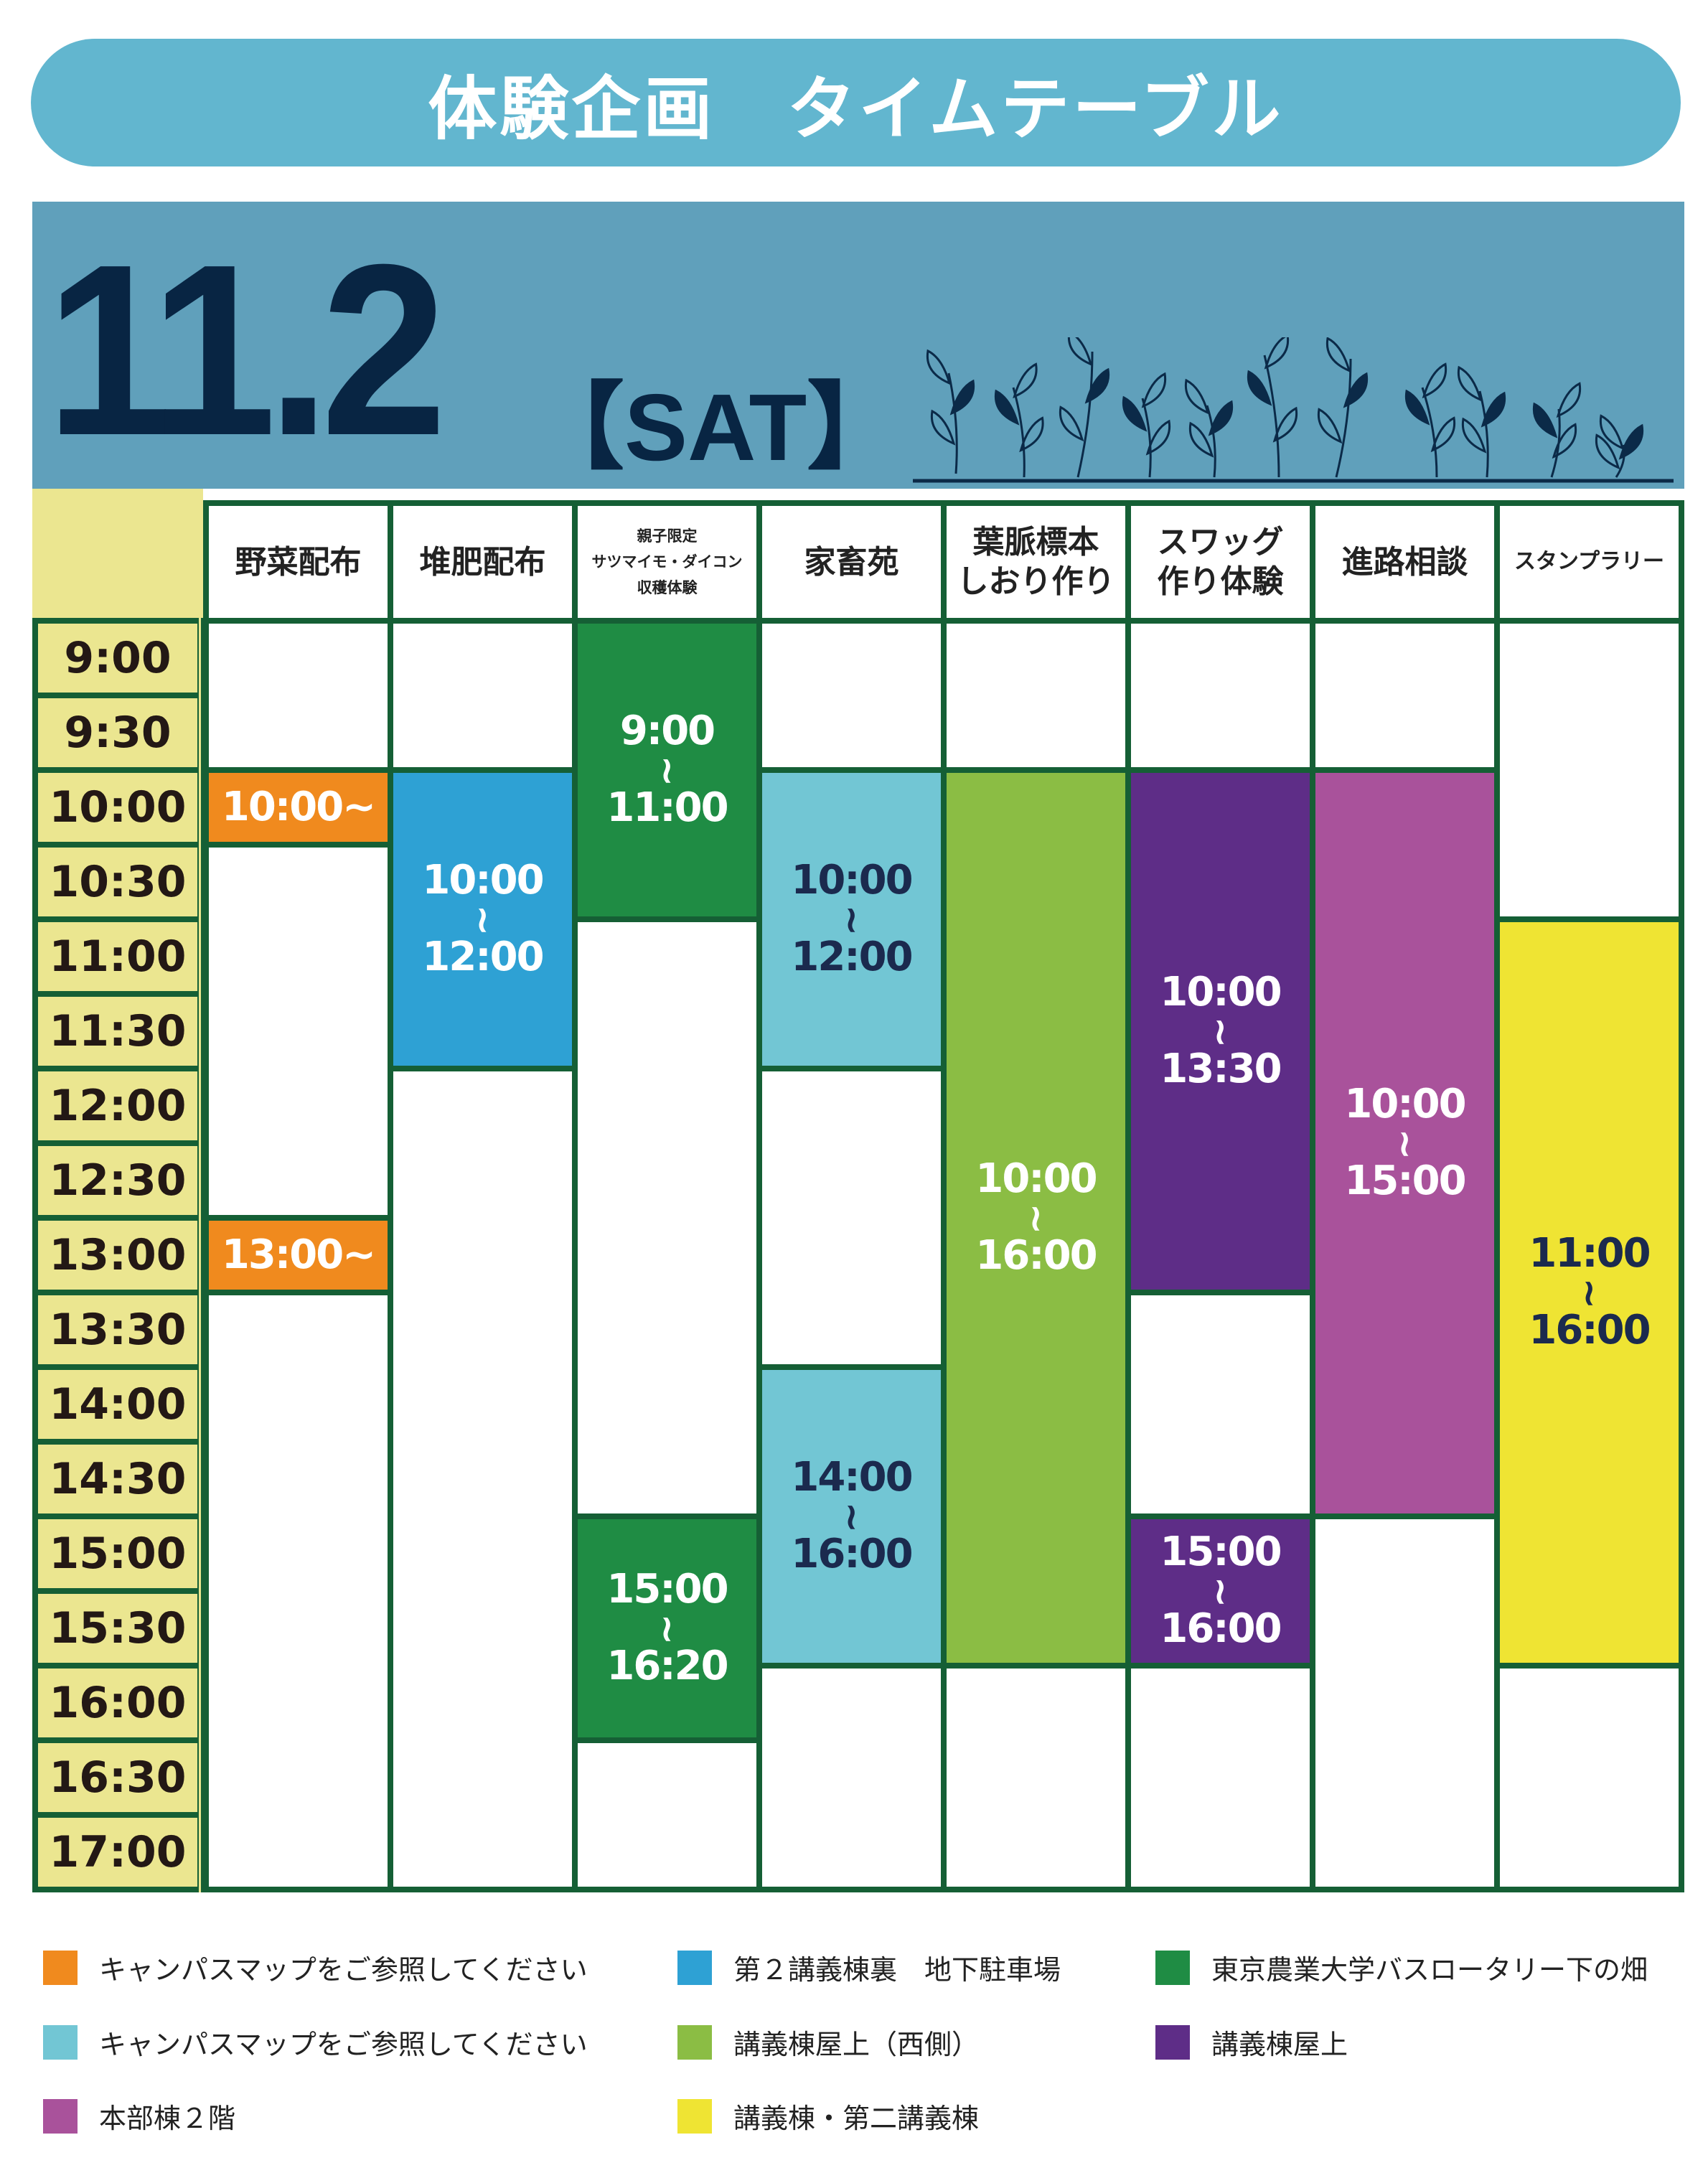 The image size is (1708, 2173). Describe the element at coordinates (167, 2118) in the screenshot. I see `legend-label: 本部棟２階` at that location.